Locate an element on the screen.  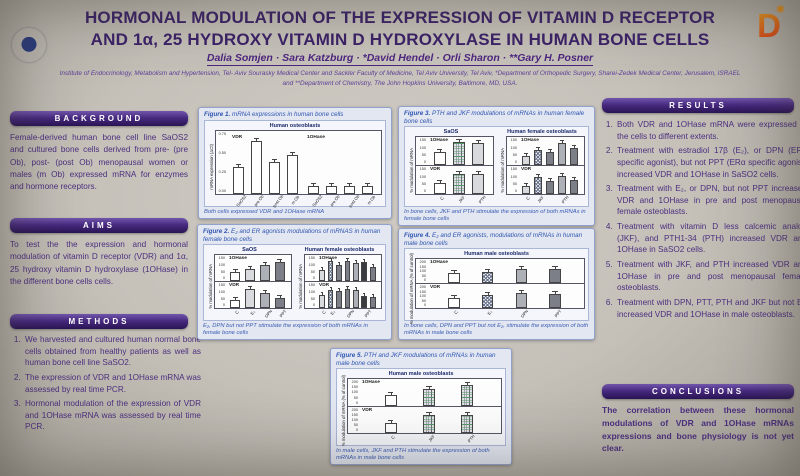
figure-footnote: Both cells expressed VDR and 1OHase mRNA is located at coordinates (264, 211).